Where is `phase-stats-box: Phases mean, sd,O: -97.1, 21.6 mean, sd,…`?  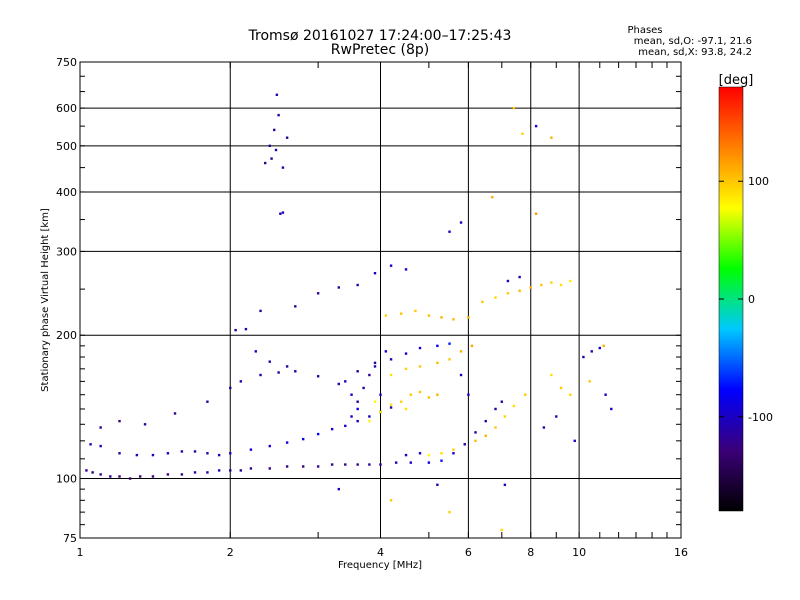
phase-stats-box: Phases mean, sd,O: -97.1, 21.6 mean, sd,… is located at coordinates (689, 41).